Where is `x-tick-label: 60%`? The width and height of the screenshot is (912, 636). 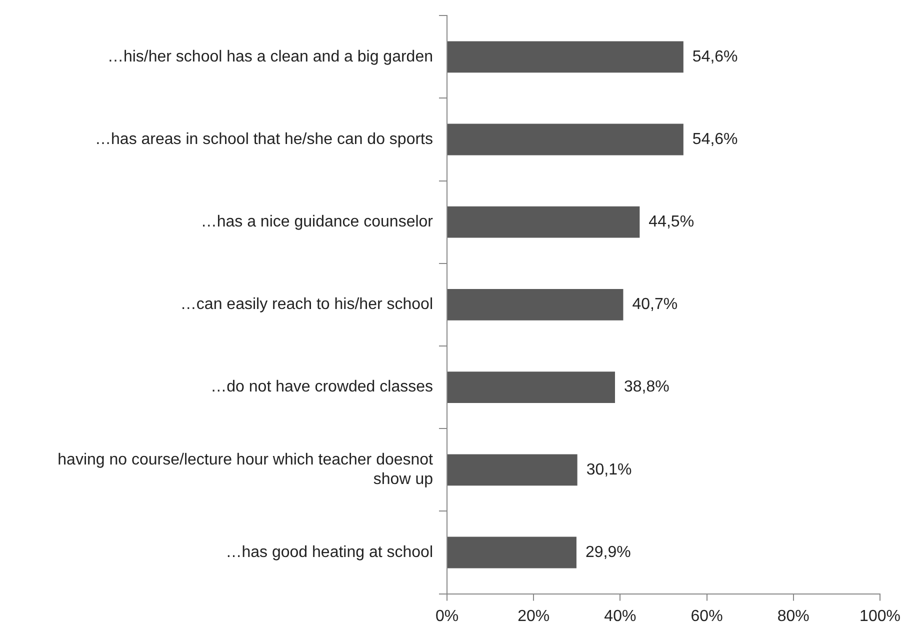
x-tick-label: 60% is located at coordinates (706, 616).